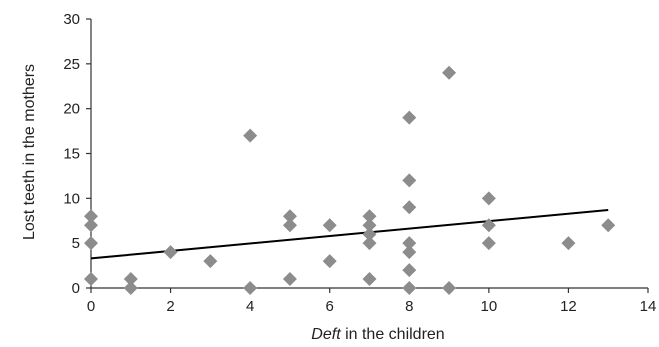 The height and width of the screenshot is (347, 659). I want to click on x-axis-title-emphasis: Deft, so click(326, 334).